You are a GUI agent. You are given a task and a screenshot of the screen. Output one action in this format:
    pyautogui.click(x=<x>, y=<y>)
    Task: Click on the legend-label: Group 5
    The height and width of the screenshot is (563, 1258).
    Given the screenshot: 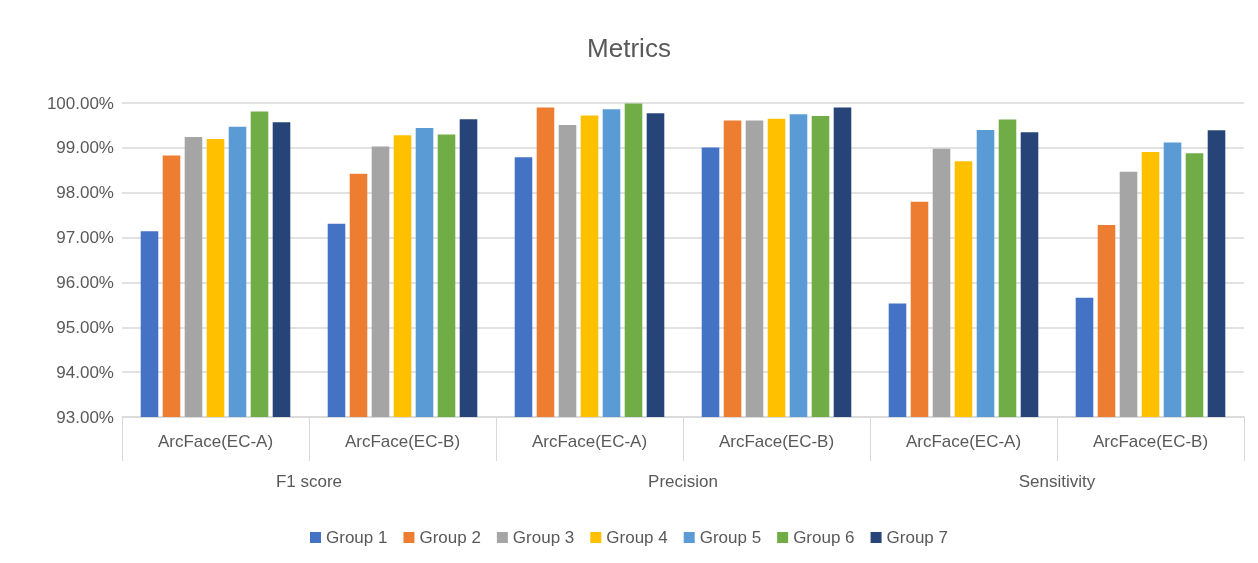 What is the action you would take?
    pyautogui.click(x=730, y=537)
    